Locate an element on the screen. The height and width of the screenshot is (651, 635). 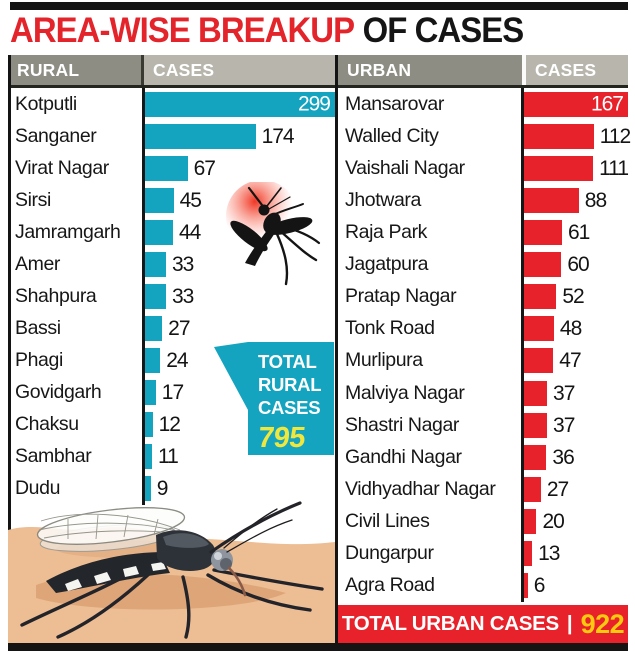
urban-cases-column-header: CASES is located at coordinates (575, 70).